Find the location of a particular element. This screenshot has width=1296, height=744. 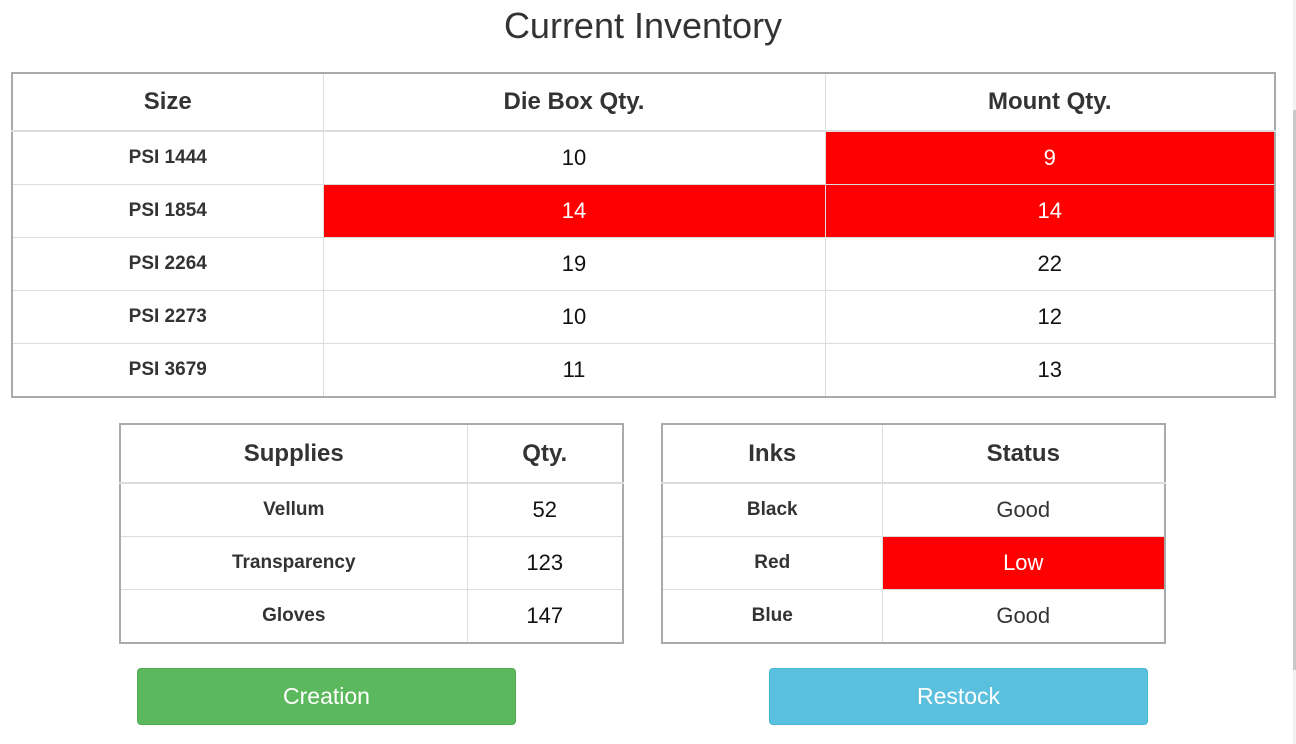

supplies-header-row: Supplies Qty. is located at coordinates (371, 453).